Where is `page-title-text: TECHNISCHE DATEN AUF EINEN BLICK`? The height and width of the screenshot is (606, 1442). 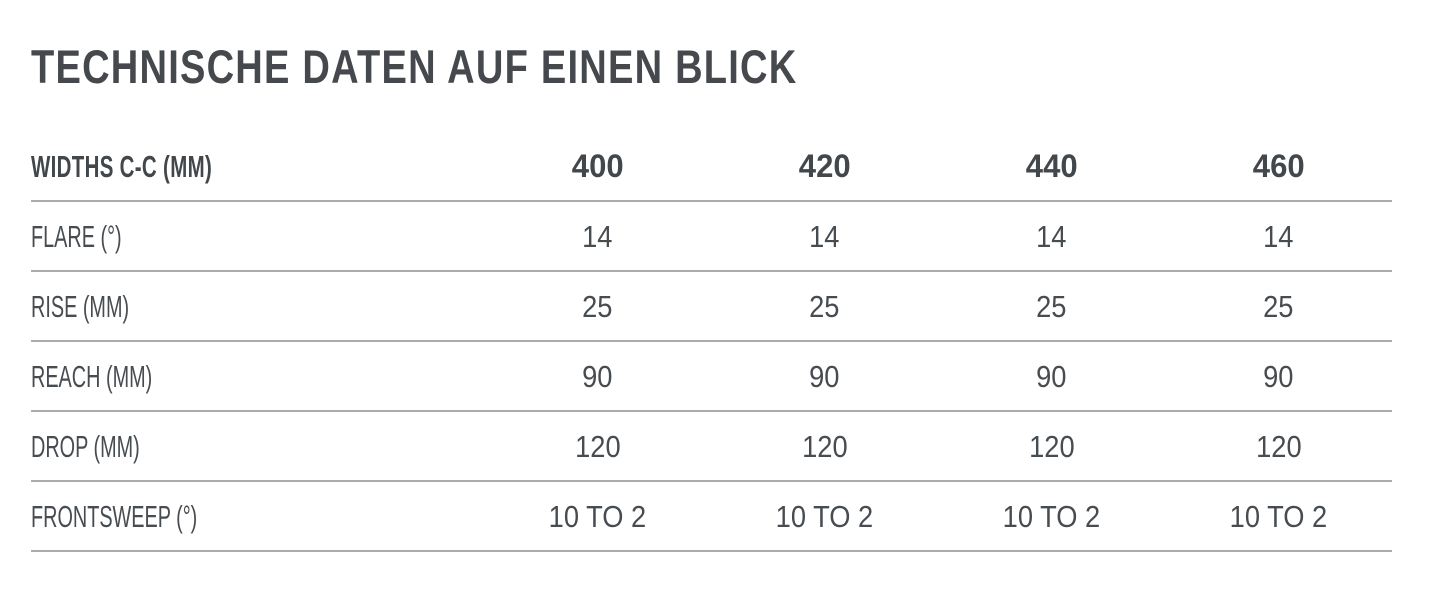
page-title-text: TECHNISCHE DATEN AUF EINEN BLICK is located at coordinates (414, 66).